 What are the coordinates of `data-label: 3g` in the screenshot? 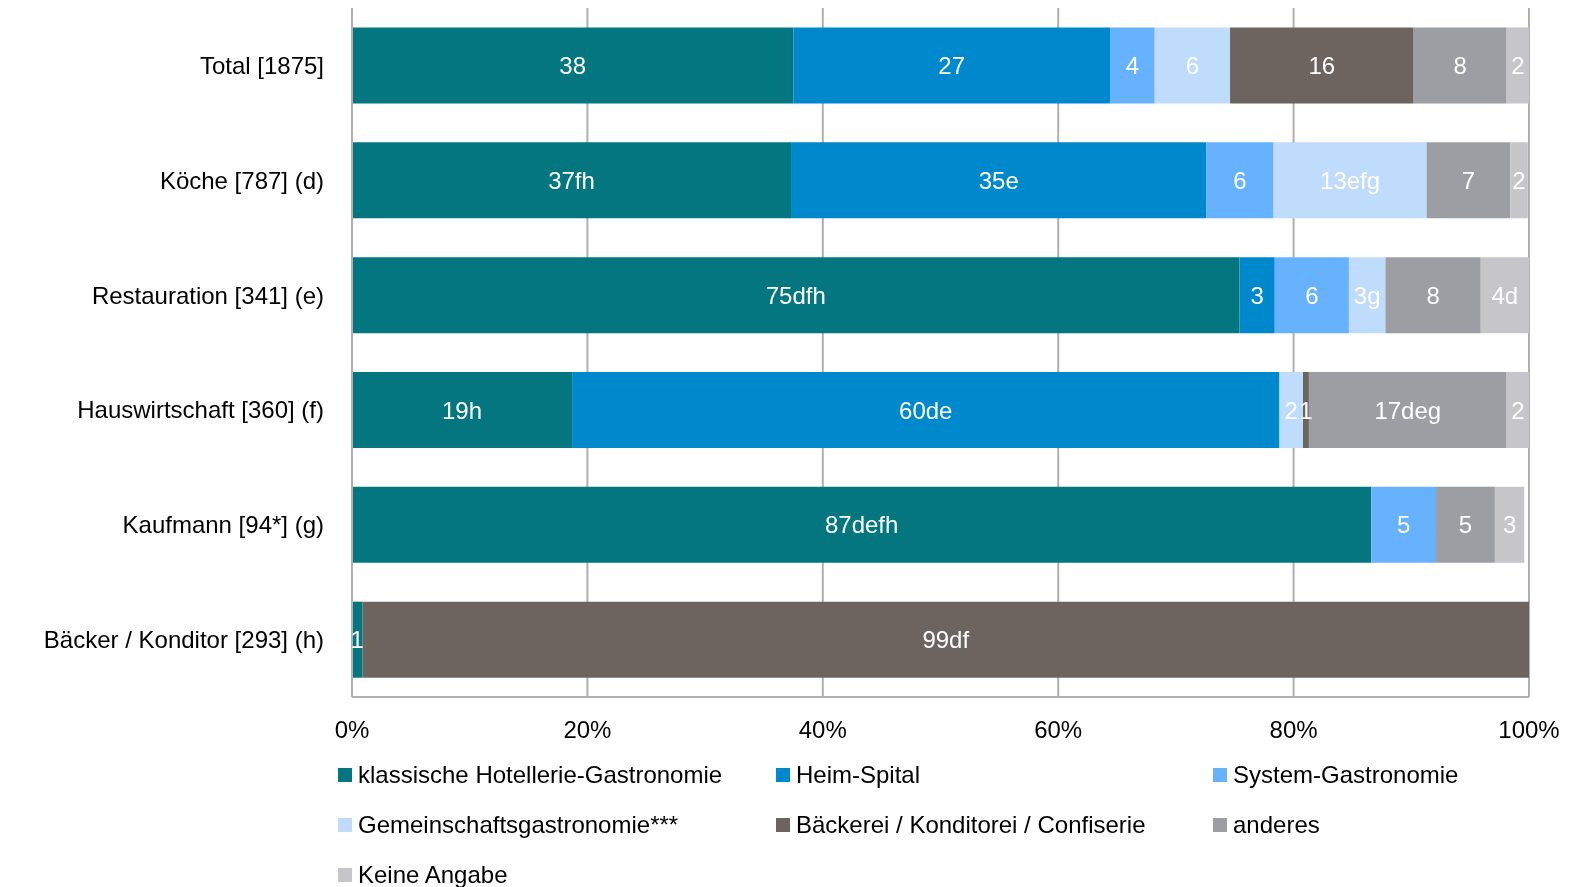 It's located at (1367, 295).